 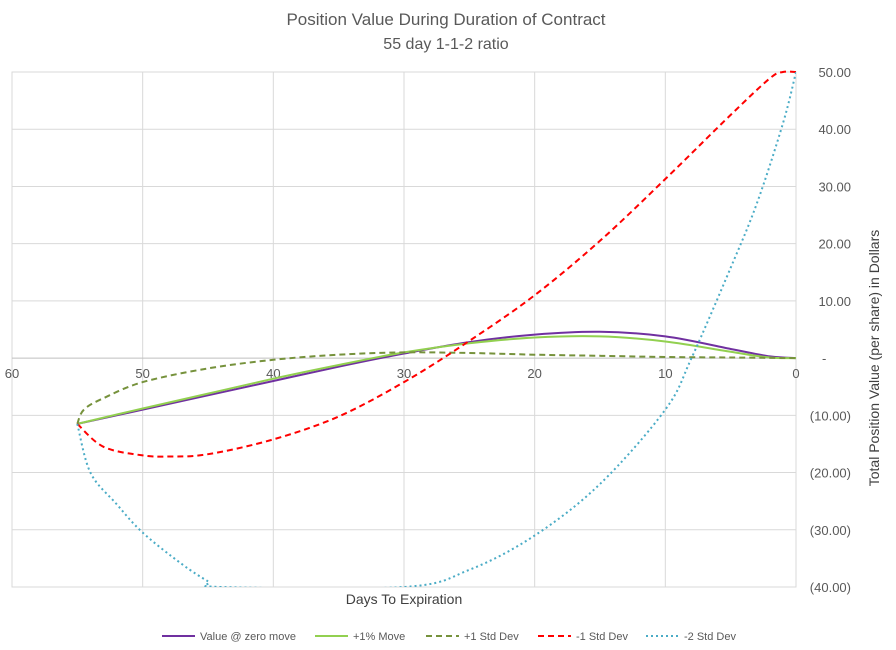 I want to click on y-tick-label: (10.00), so click(x=830, y=415).